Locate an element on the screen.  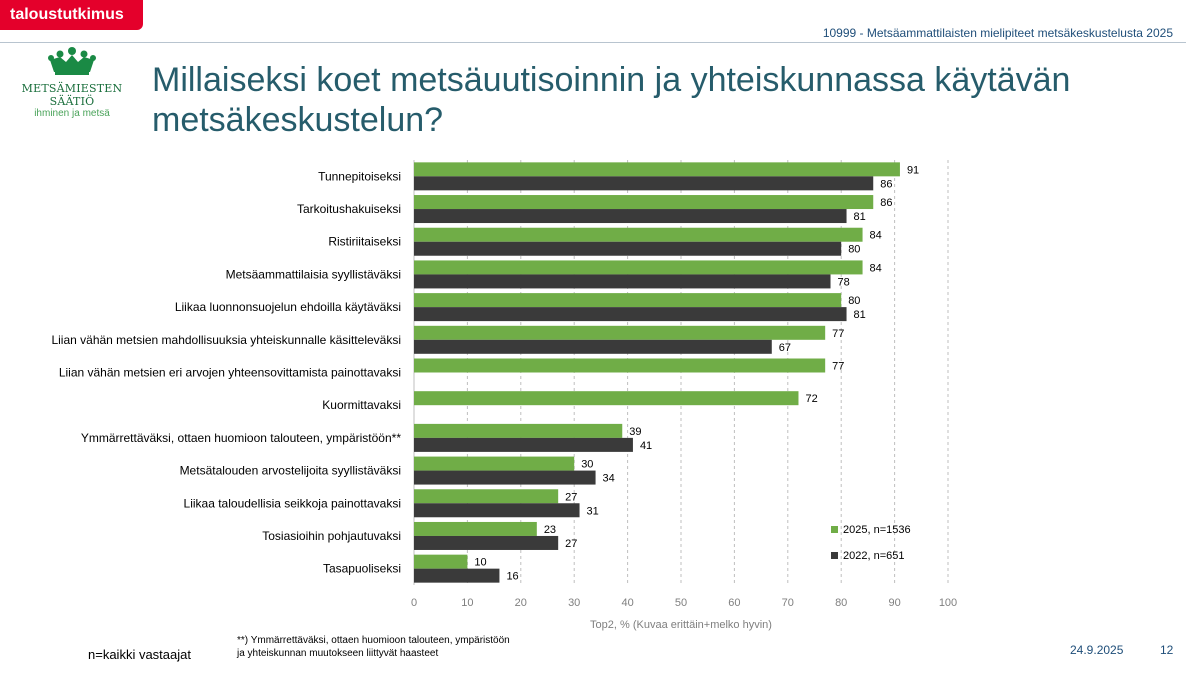
category-label: Tunnepitoiseksi is located at coordinates (359, 176).